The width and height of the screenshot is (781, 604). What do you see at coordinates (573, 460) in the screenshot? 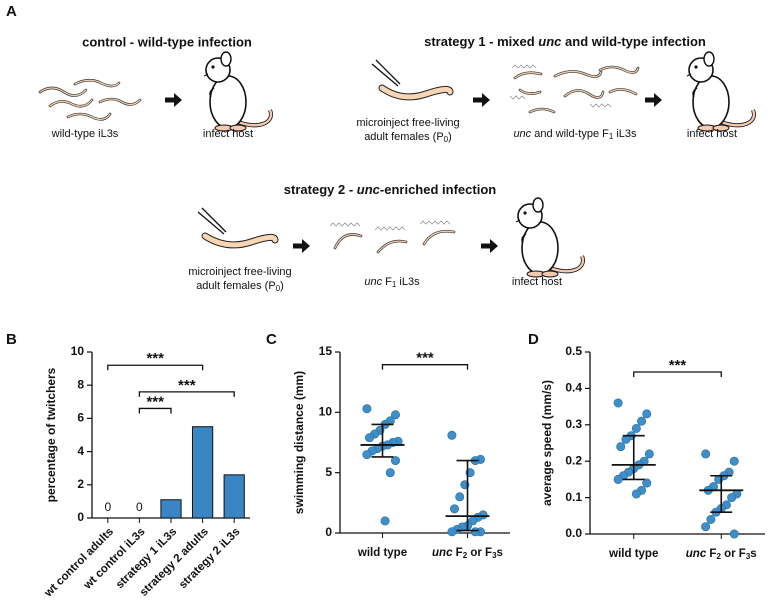
I see `y-tick-label: 0.2` at bounding box center [573, 460].